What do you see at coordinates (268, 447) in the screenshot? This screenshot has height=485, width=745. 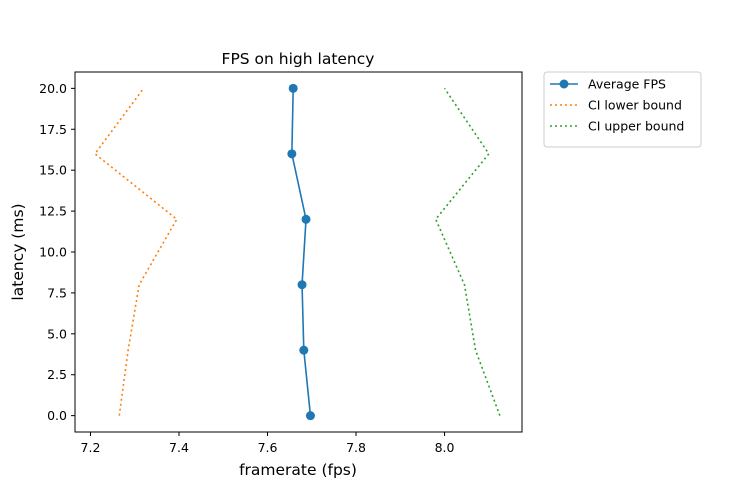 I see `x-tick-label: 7.6` at bounding box center [268, 447].